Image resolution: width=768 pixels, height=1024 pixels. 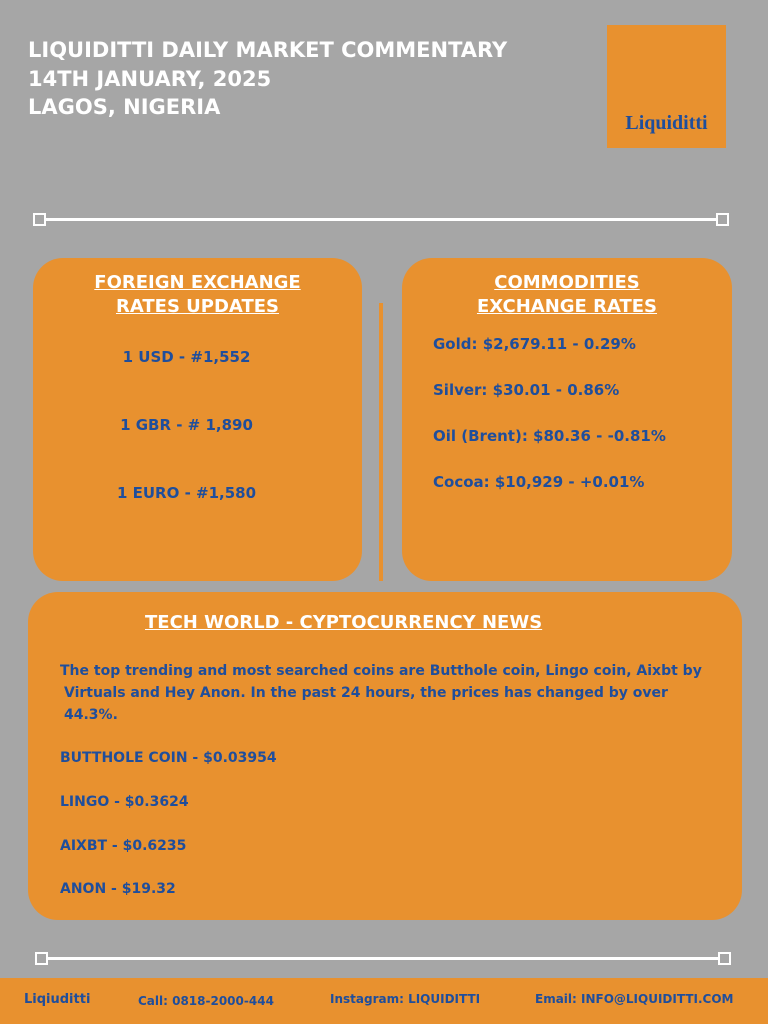 I want to click on coin: LINGO - $0.3624, so click(x=124, y=802).